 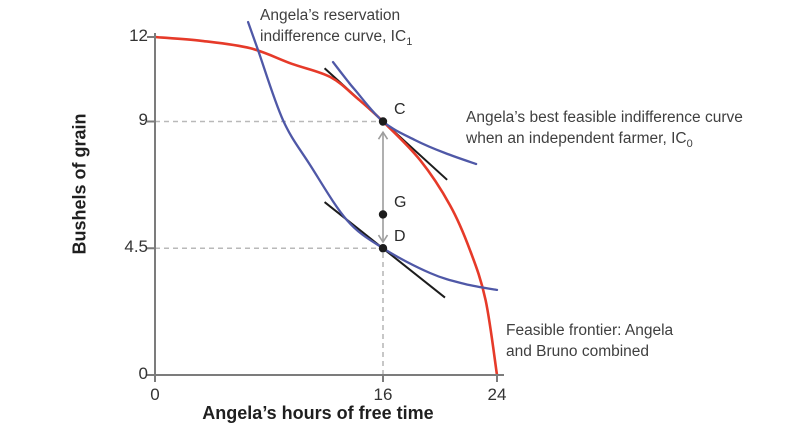 I want to click on y-tick-label-12: 12, so click(x=138, y=35).